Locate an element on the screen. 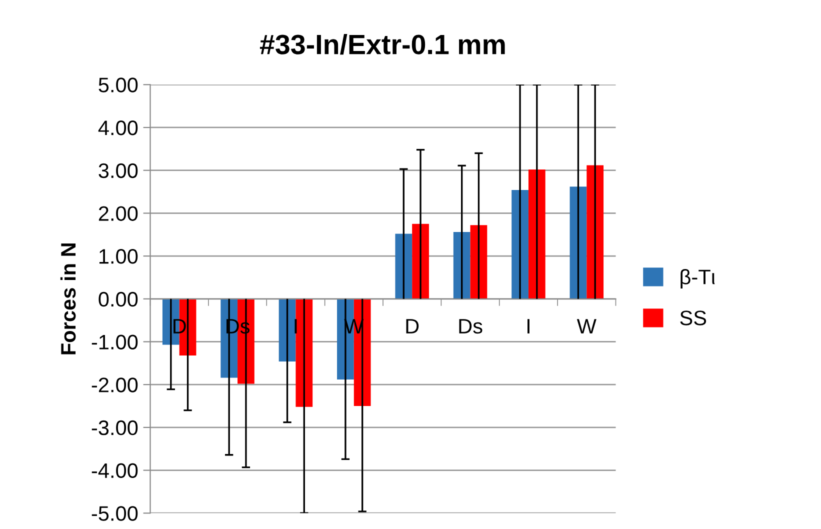 This screenshot has width=821, height=529. x-tick-label: Ds is located at coordinates (470, 326).